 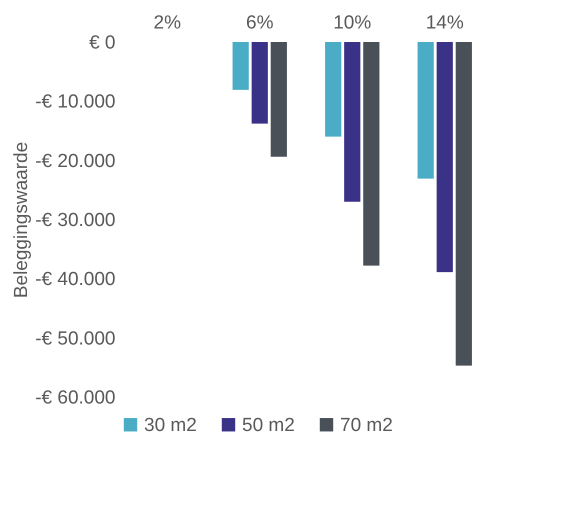 I want to click on y-tick-label: -€ 40.000, so click(x=75, y=279).